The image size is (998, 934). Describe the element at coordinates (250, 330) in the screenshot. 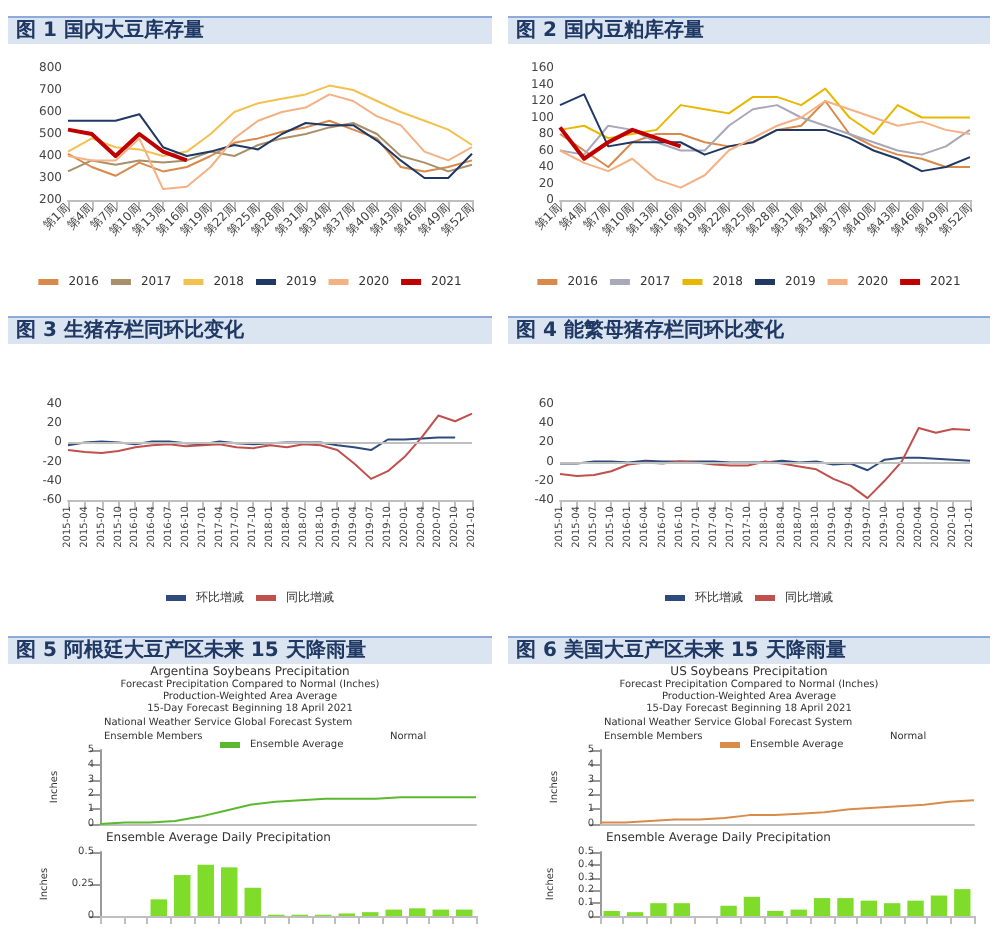

I see `chart-title: 图 3 生猪存栏同环比变化` at that location.